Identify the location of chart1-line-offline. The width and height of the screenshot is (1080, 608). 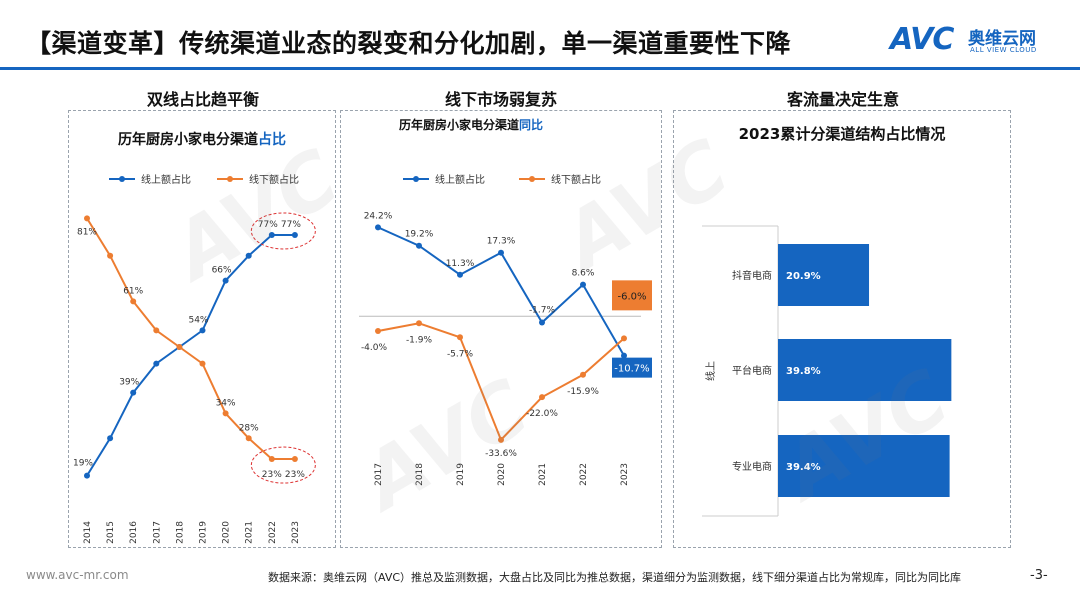
(190, 339).